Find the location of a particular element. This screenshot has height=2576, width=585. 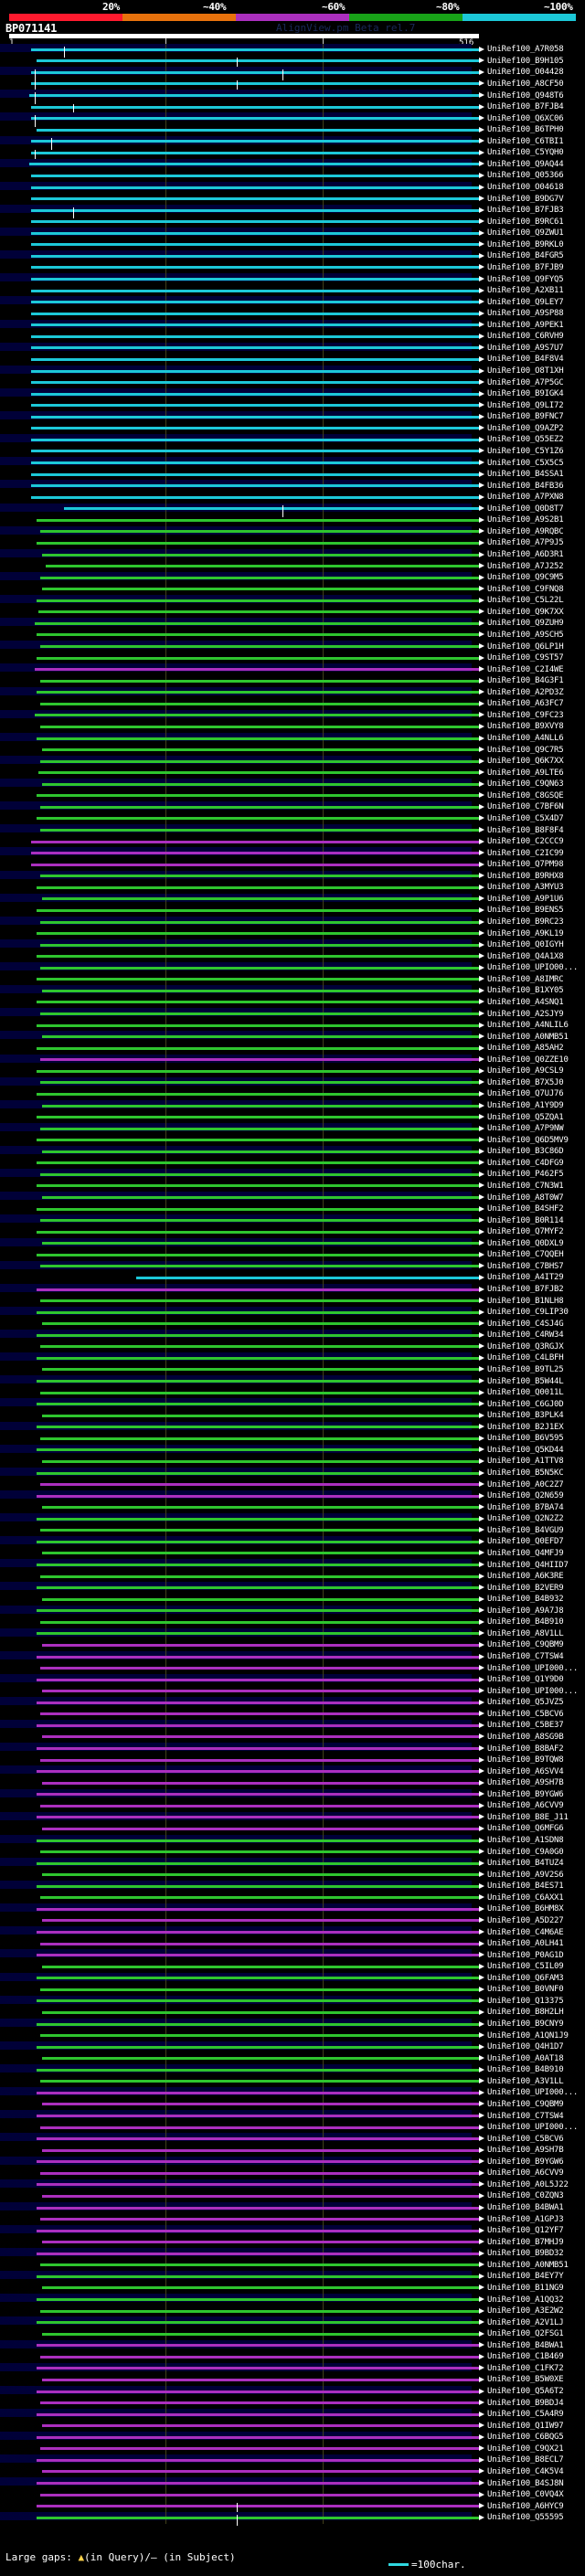

hit-label: UniRef100_Q1IW97 is located at coordinates (525, 2426).